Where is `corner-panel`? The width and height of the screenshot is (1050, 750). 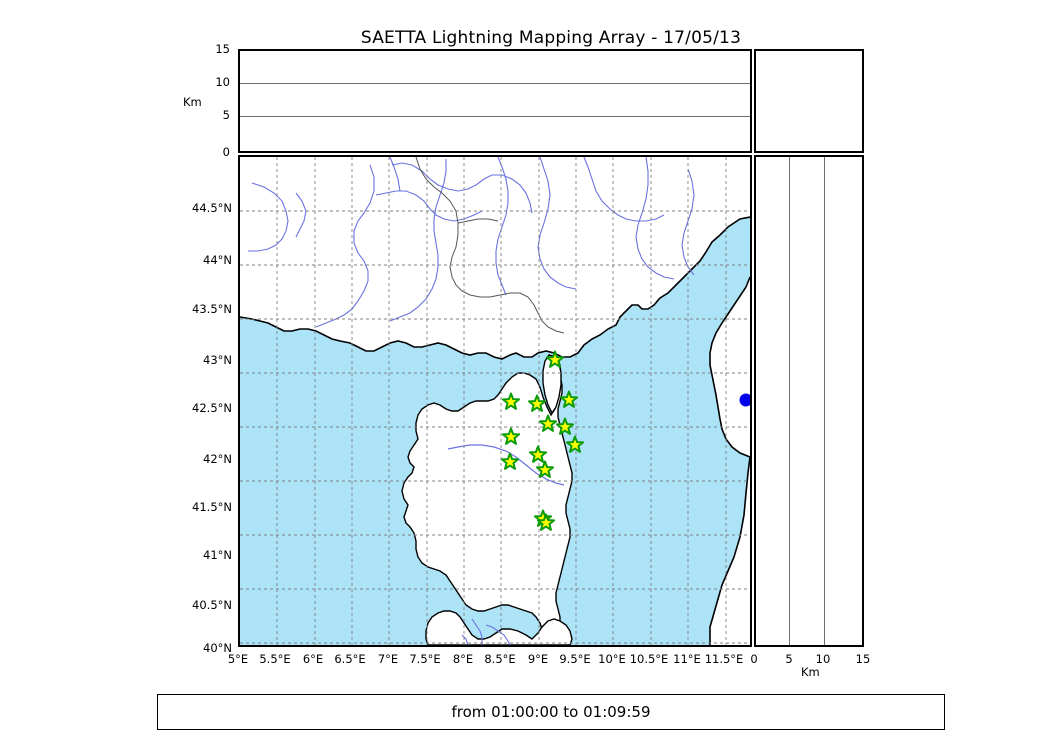 corner-panel is located at coordinates (809, 101).